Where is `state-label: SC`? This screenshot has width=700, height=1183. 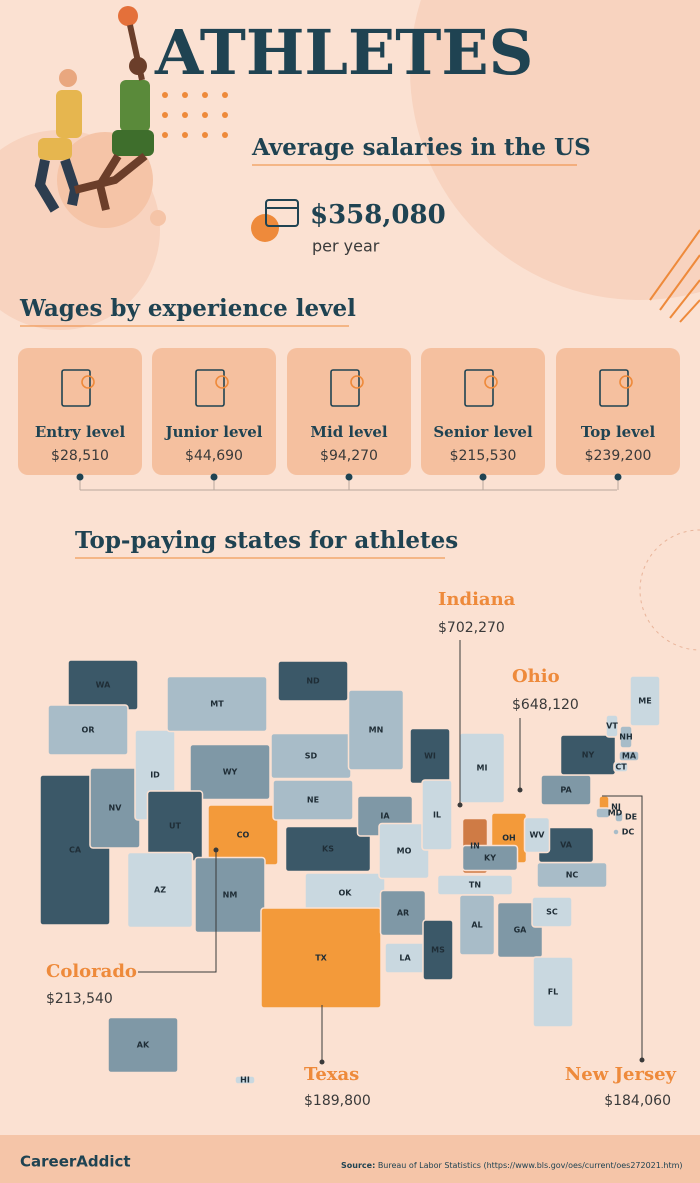
state-label: SC is located at coordinates (552, 912).